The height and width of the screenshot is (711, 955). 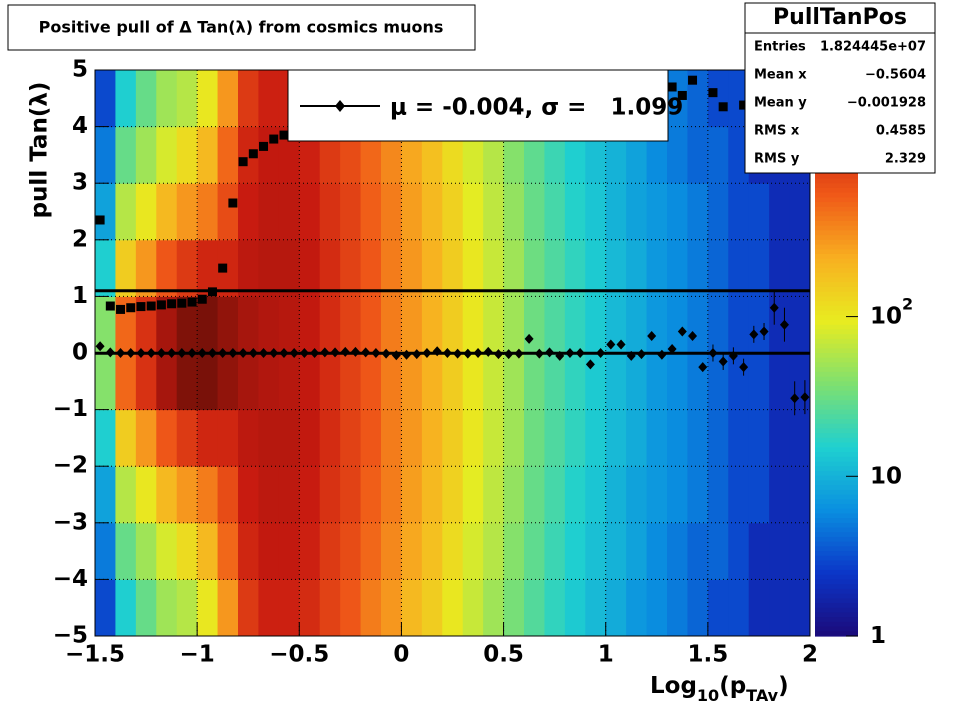 I want to click on stats-value: 2.329, so click(x=905, y=159).